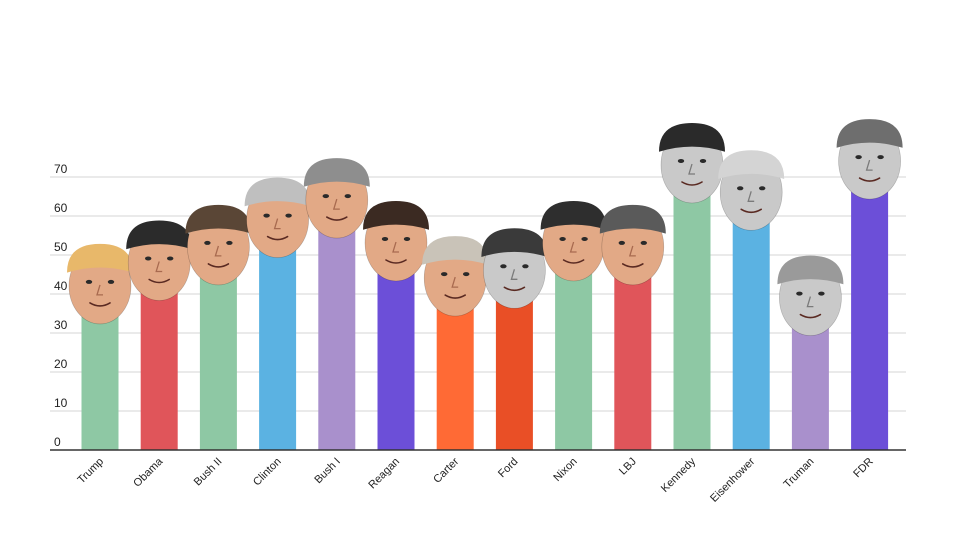 Image resolution: width=960 pixels, height=540 pixels. Describe the element at coordinates (732, 479) in the screenshot. I see `x-label-eisenhower: Eisenhower` at that location.